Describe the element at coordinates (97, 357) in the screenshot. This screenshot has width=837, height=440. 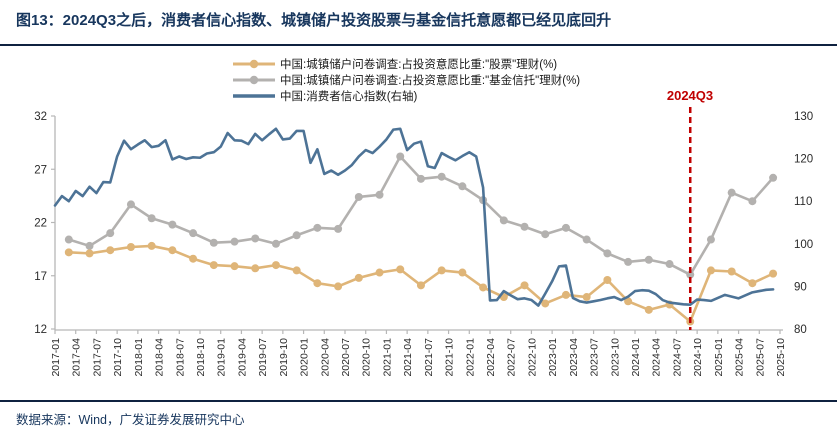
I see `x-axis-tick-label: 2017-07` at that location.